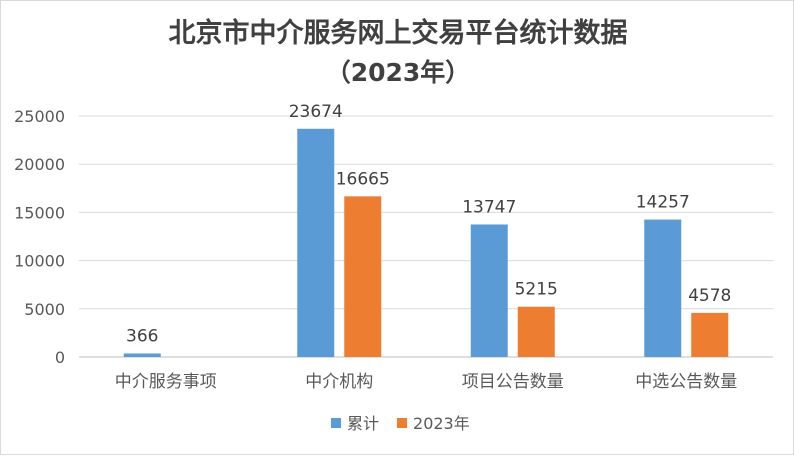 This screenshot has width=794, height=456. I want to click on y-tick-label: 20000, so click(39, 164).